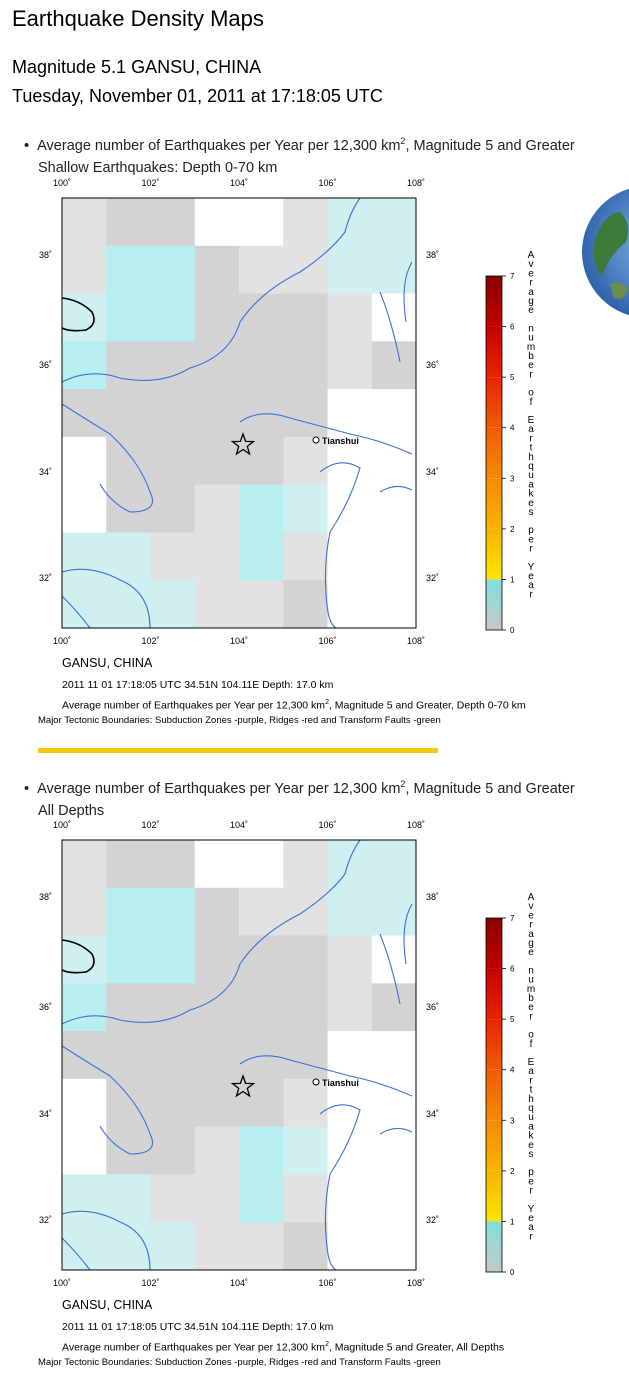  What do you see at coordinates (137, 67) in the screenshot?
I see `event-title: Magnitude 5.1 GANSU, CHINA` at bounding box center [137, 67].